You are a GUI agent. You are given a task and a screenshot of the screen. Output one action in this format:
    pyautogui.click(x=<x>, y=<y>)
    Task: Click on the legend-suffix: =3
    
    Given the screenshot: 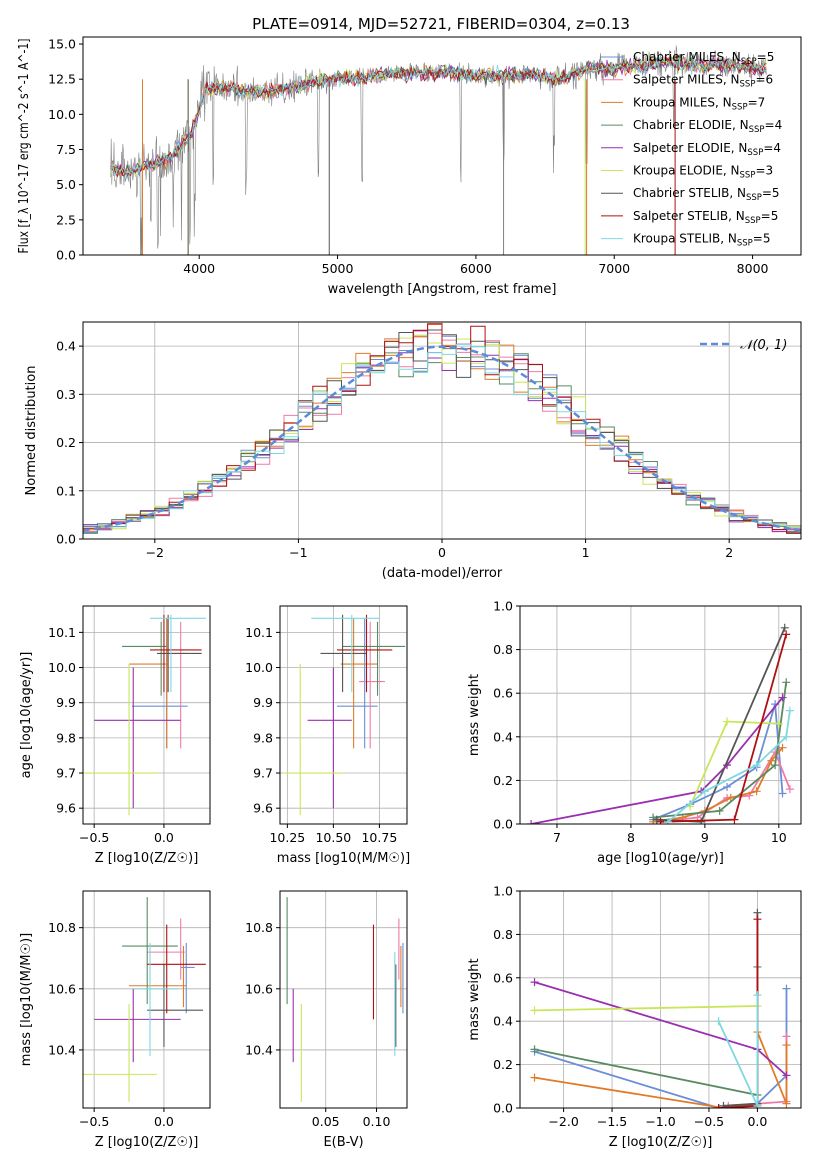 What is the action you would take?
    pyautogui.click(x=764, y=171)
    